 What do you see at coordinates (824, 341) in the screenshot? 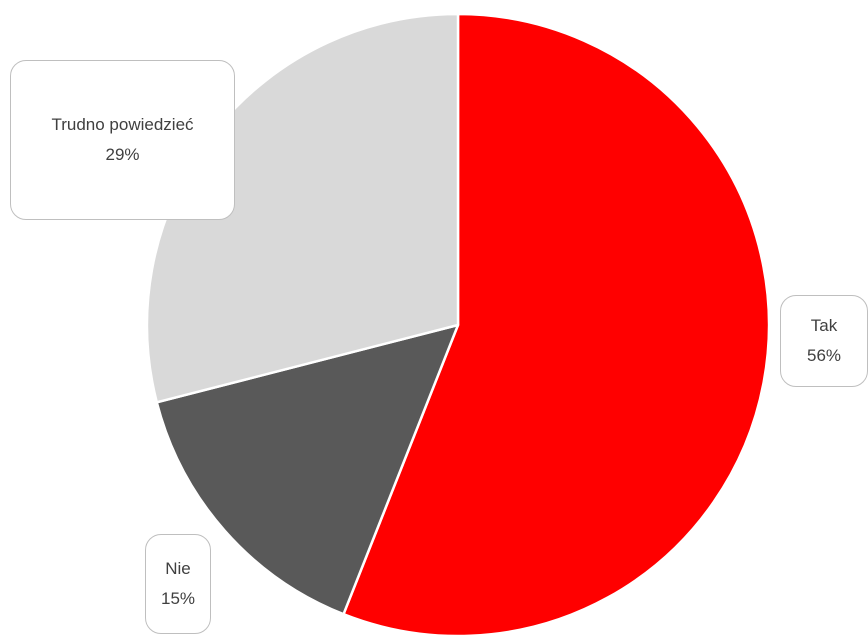
I see `data-label-tak: Tak 56%` at bounding box center [824, 341].